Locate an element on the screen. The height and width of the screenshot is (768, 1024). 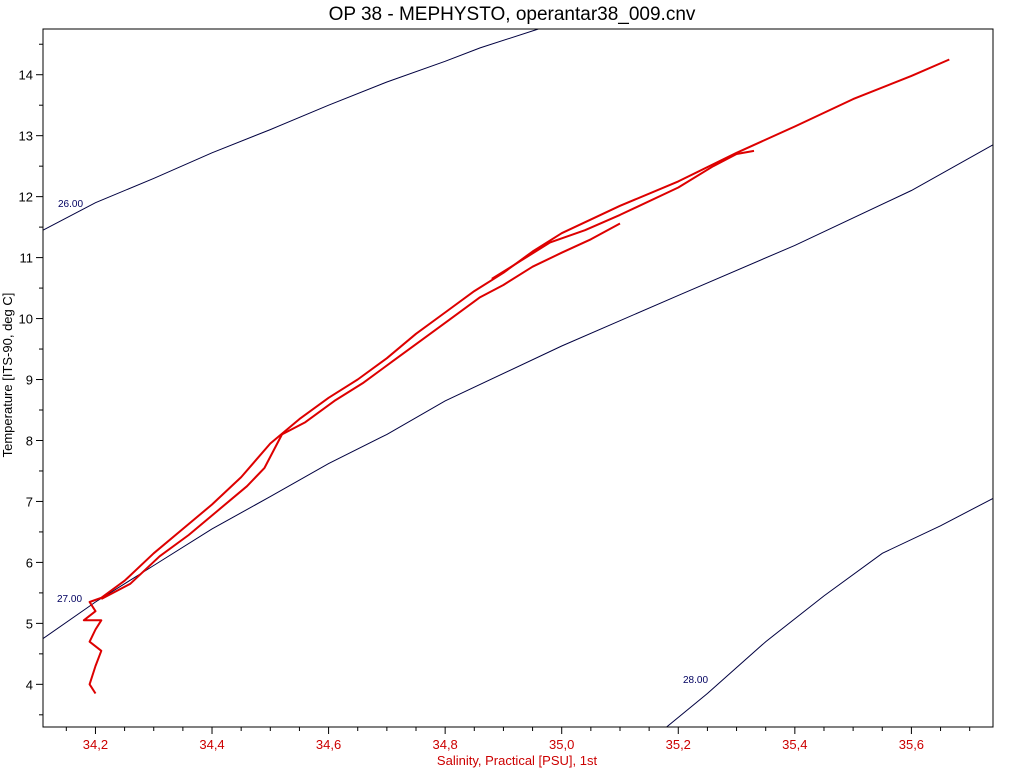
y-tick-label: 11 is located at coordinates (27, 258).